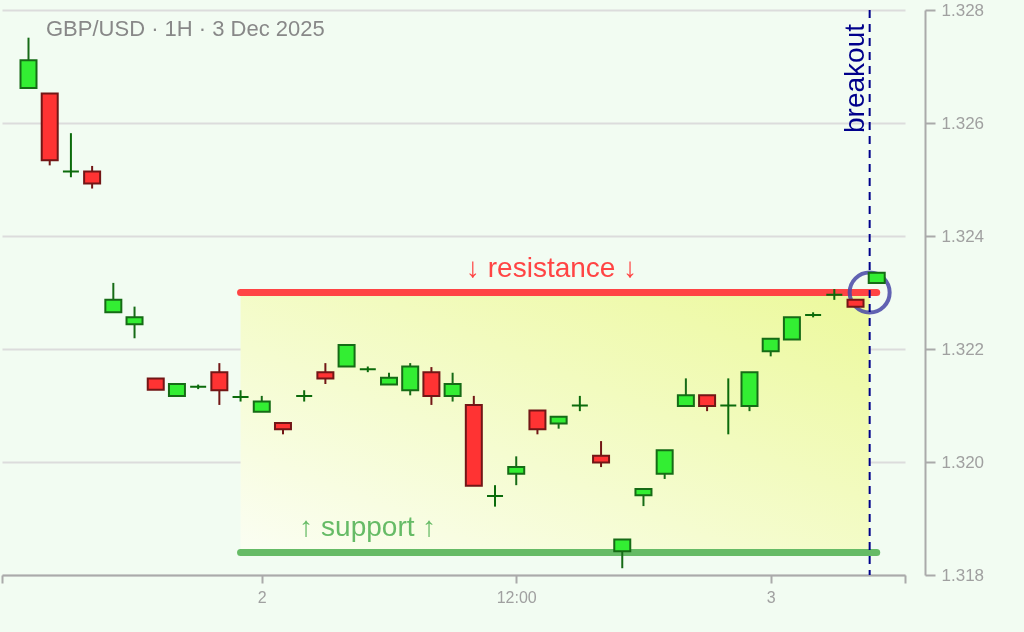 This screenshot has width=1024, height=632. I want to click on chart-title: GBP/USD · 1H · 3 Dec 2025, so click(185, 28).